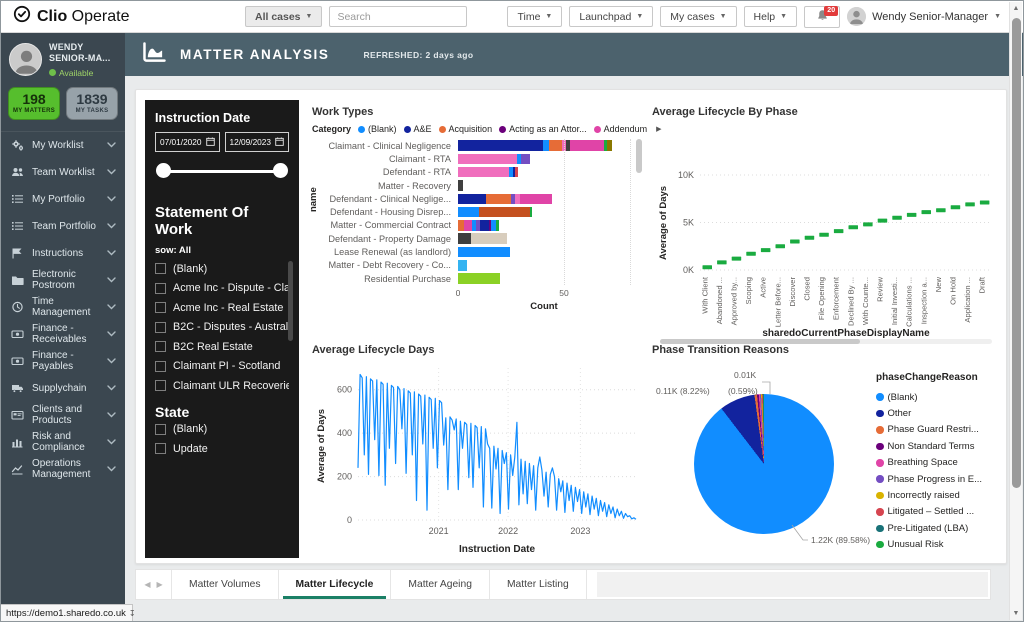  I want to click on search-input, so click(398, 16).